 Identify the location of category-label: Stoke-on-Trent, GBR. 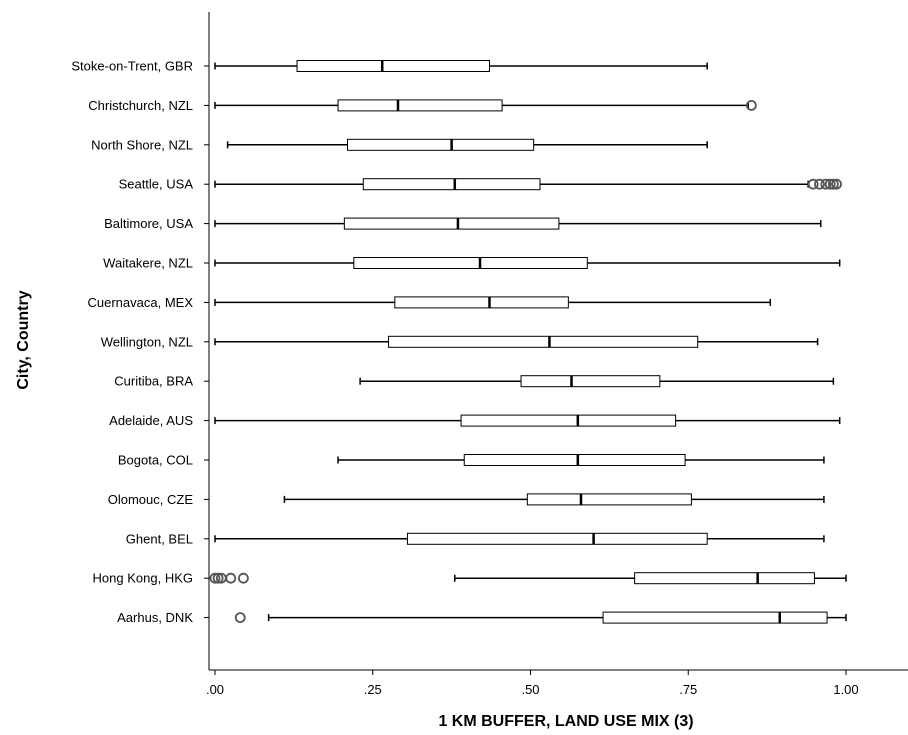
(132, 66).